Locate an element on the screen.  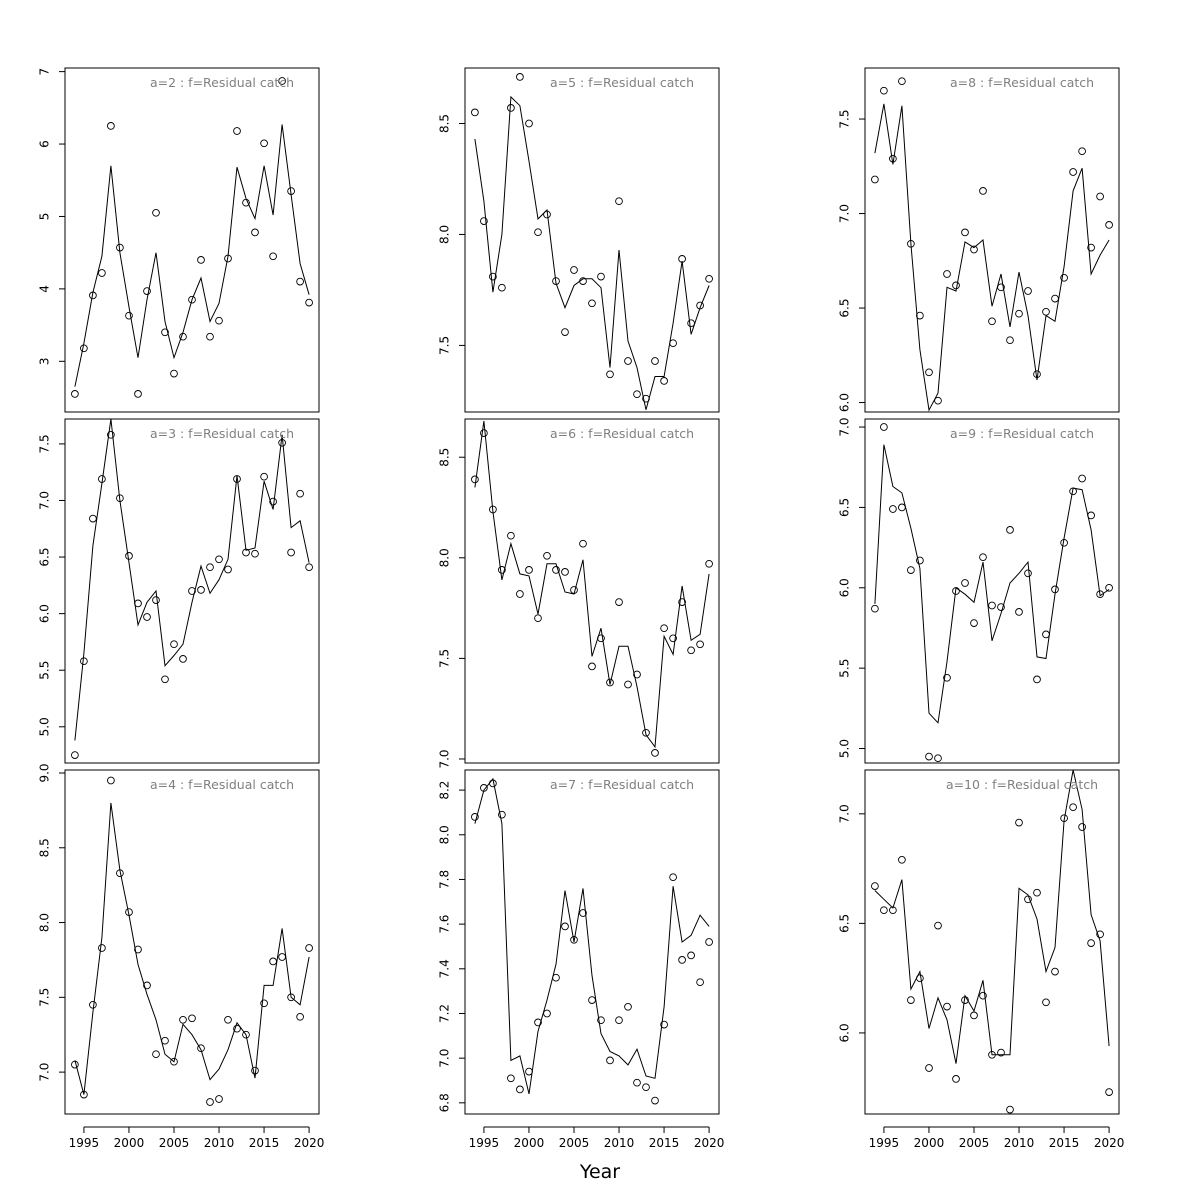
x-tick-label: 2020 is located at coordinates (1109, 1143).